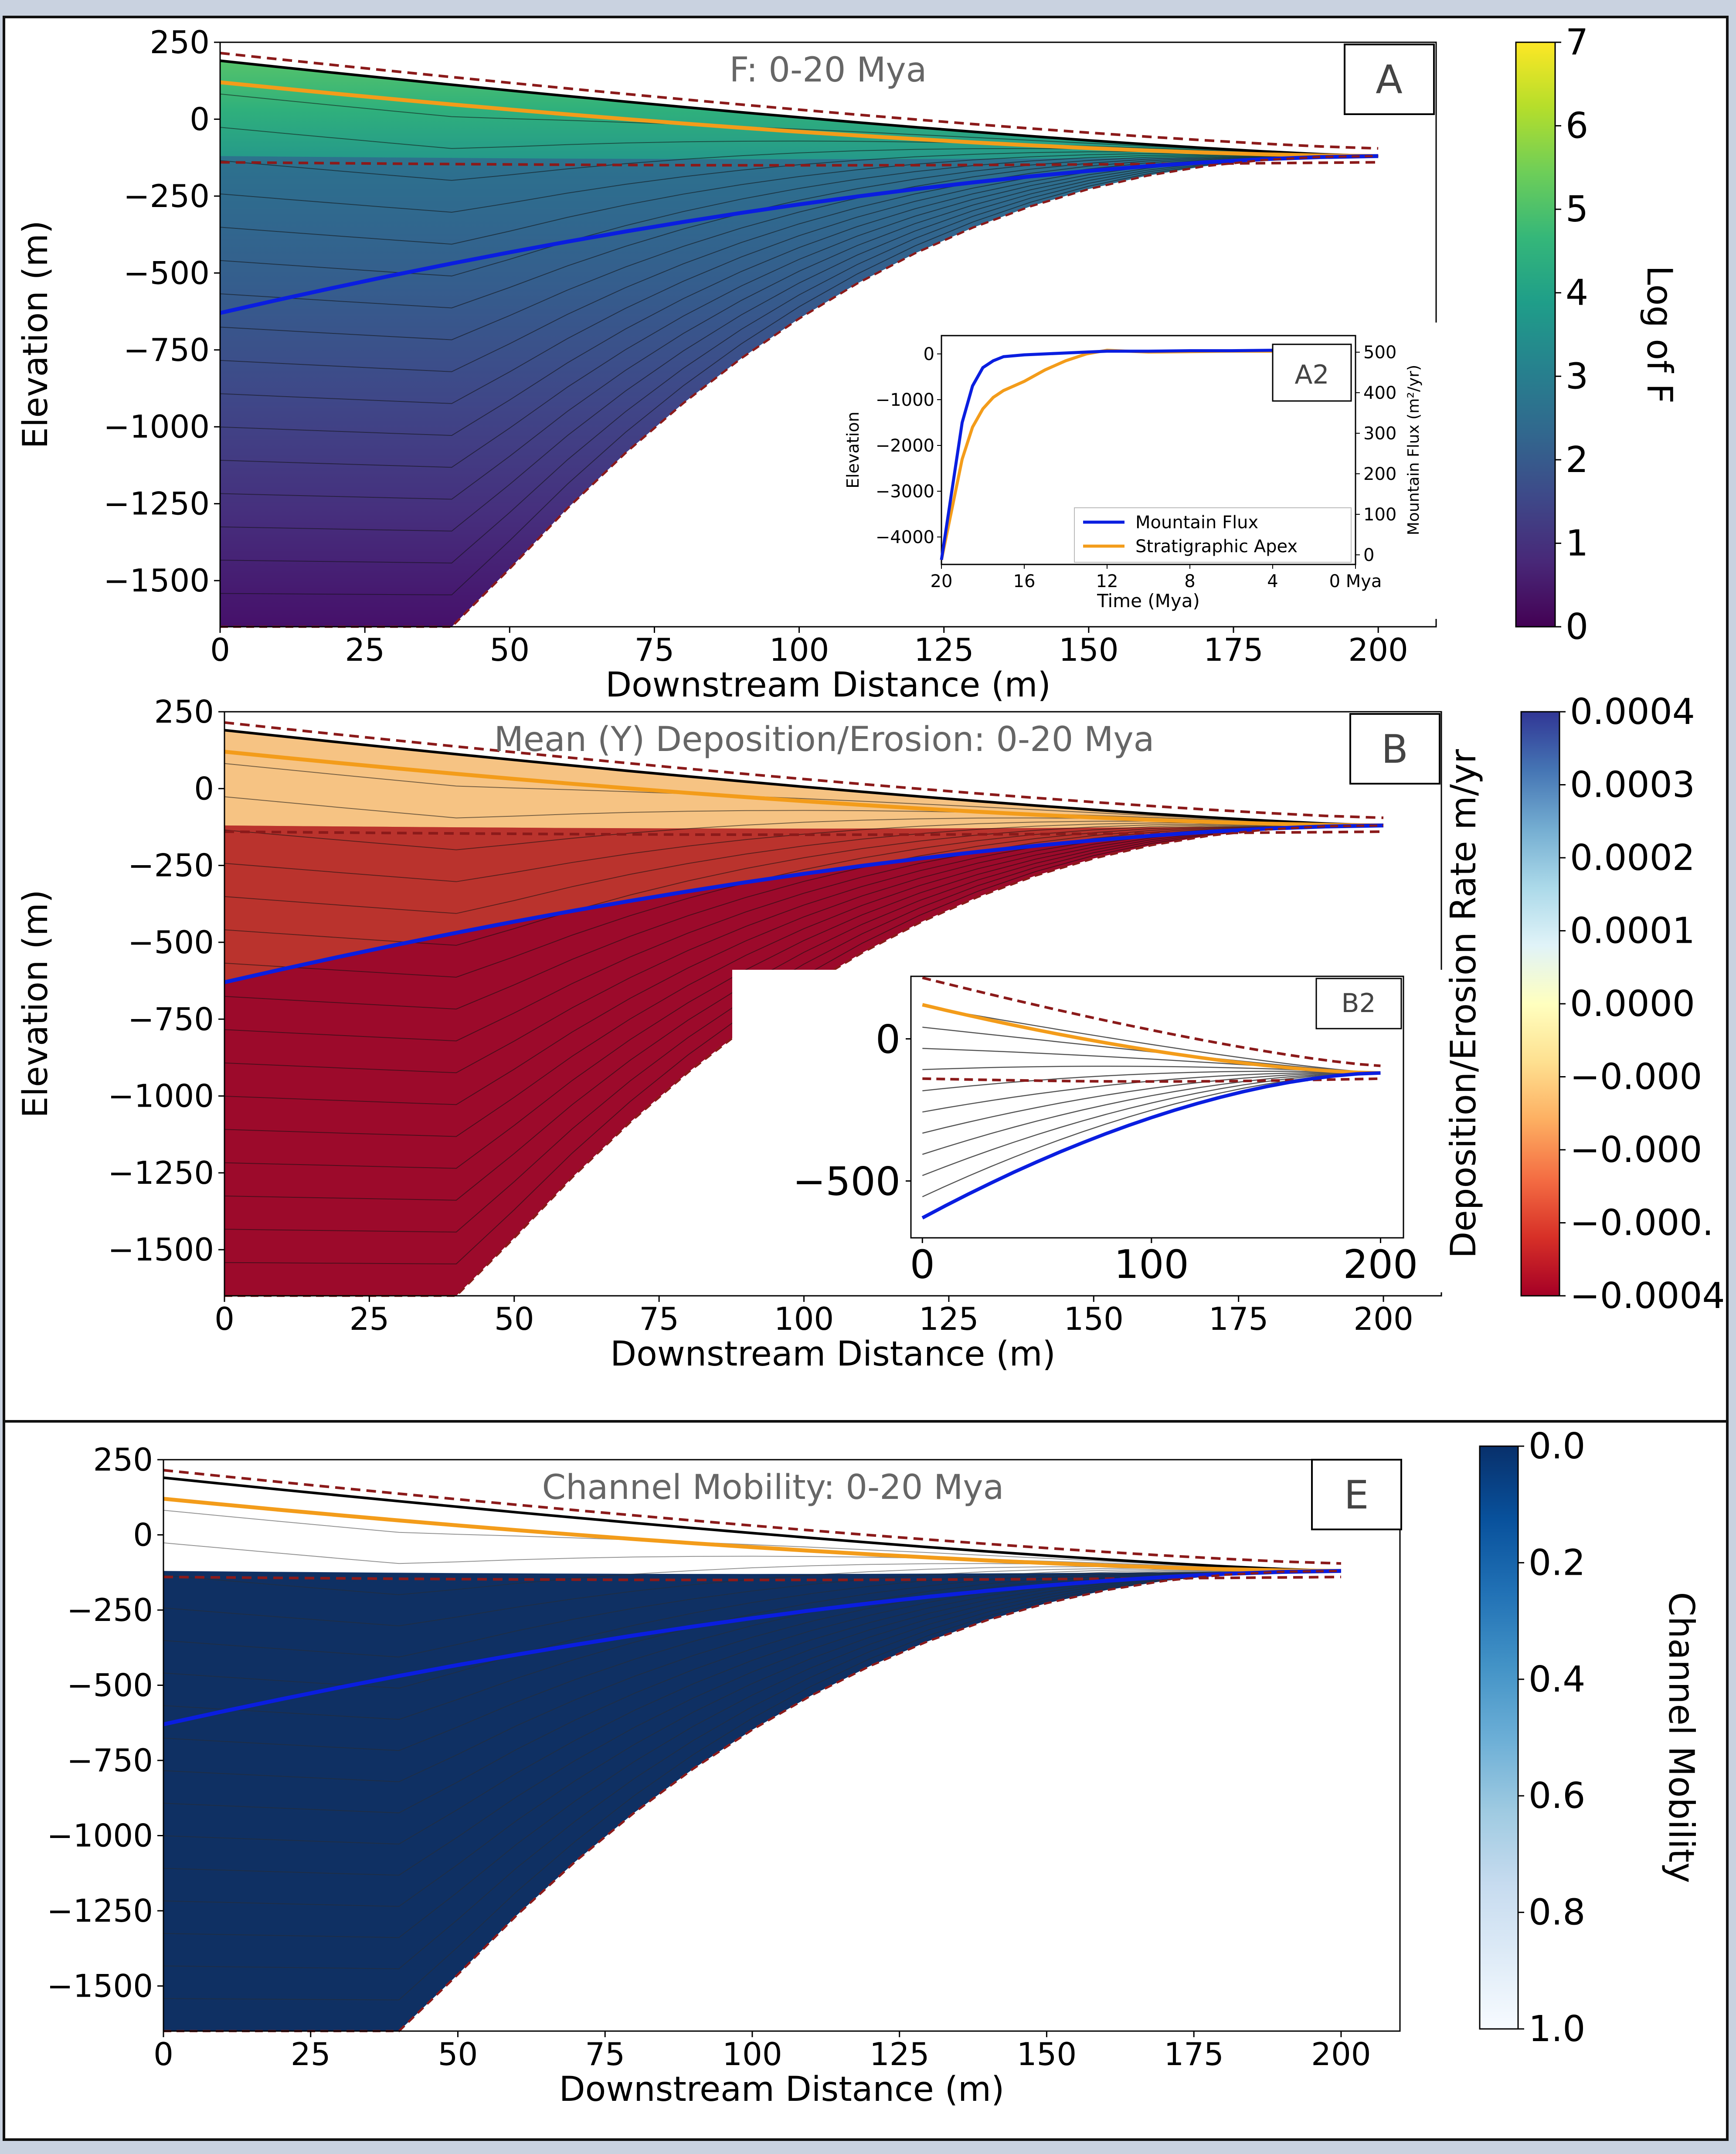 This screenshot has width=1736, height=2154. I want to click on inset-legend-label: Mountain Flux, so click(1197, 523).